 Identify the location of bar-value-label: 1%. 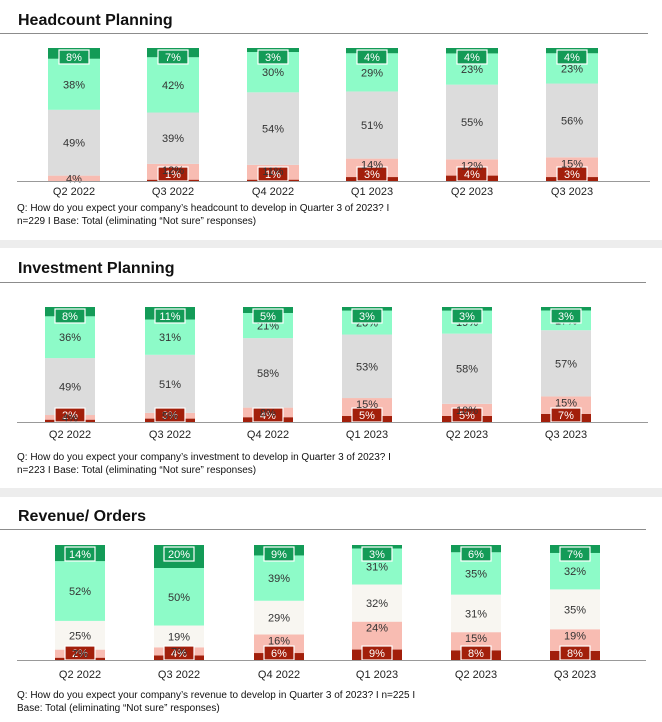
(173, 175).